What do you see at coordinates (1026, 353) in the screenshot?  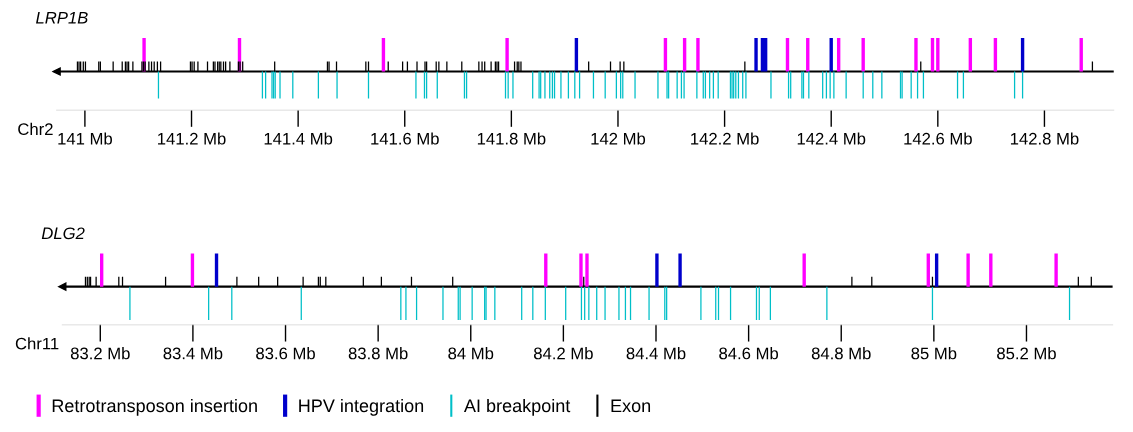 I see `x-tick-label: 85.2 Mb` at bounding box center [1026, 353].